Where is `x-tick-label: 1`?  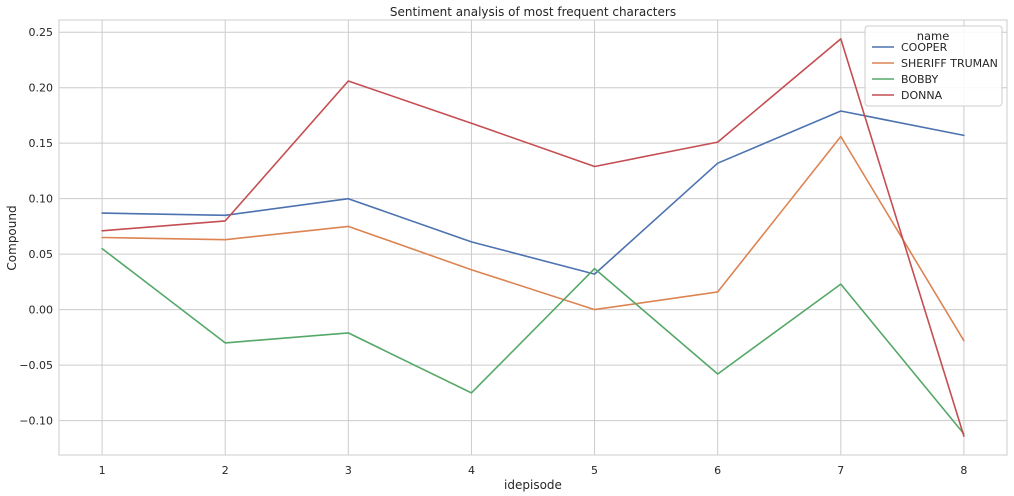
x-tick-label: 1 is located at coordinates (102, 470).